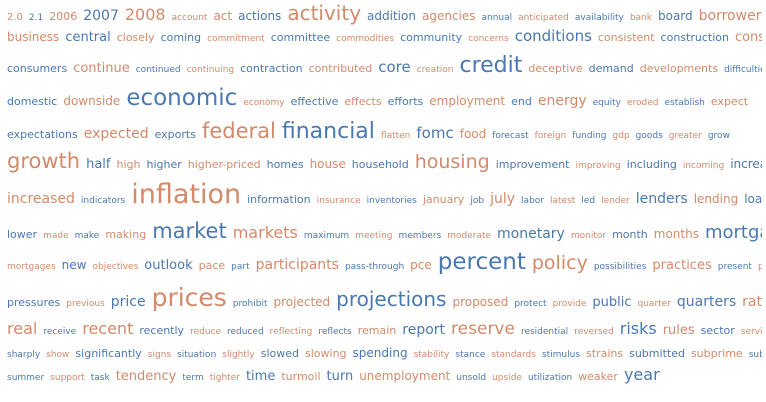 Image resolution: width=766 pixels, height=402 pixels. Describe the element at coordinates (146, 376) in the screenshot. I see `word-cloud-term: tendency` at that location.